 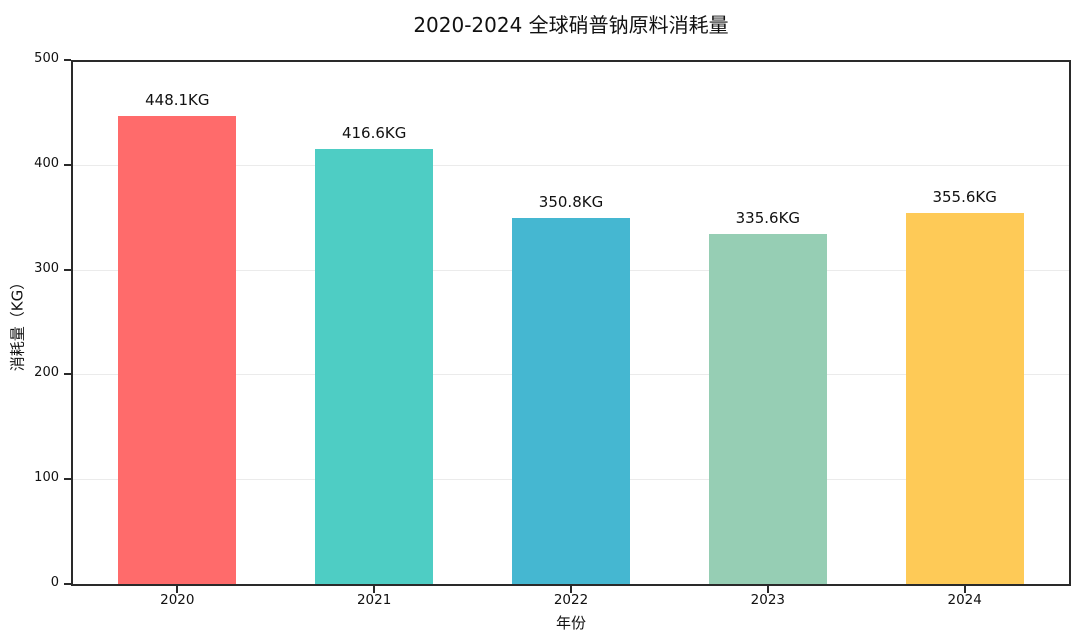 What do you see at coordinates (964, 600) in the screenshot?
I see `x-tick-label-2024: 2024` at bounding box center [964, 600].